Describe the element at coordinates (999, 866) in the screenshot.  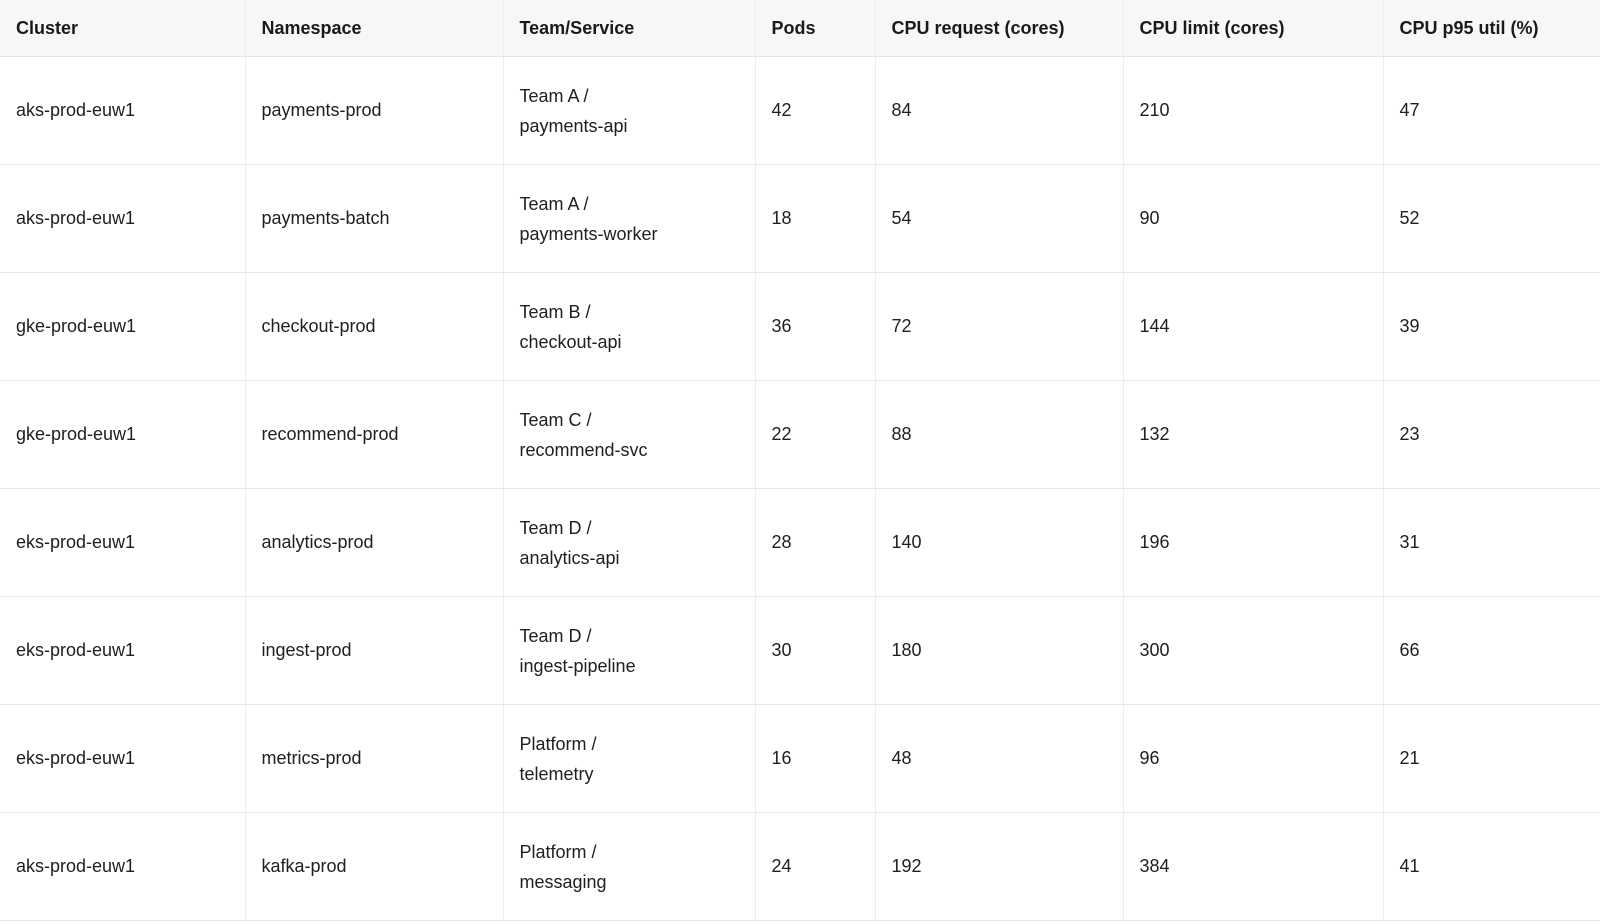
I see `table-cell-cpu_request: 192` at that location.